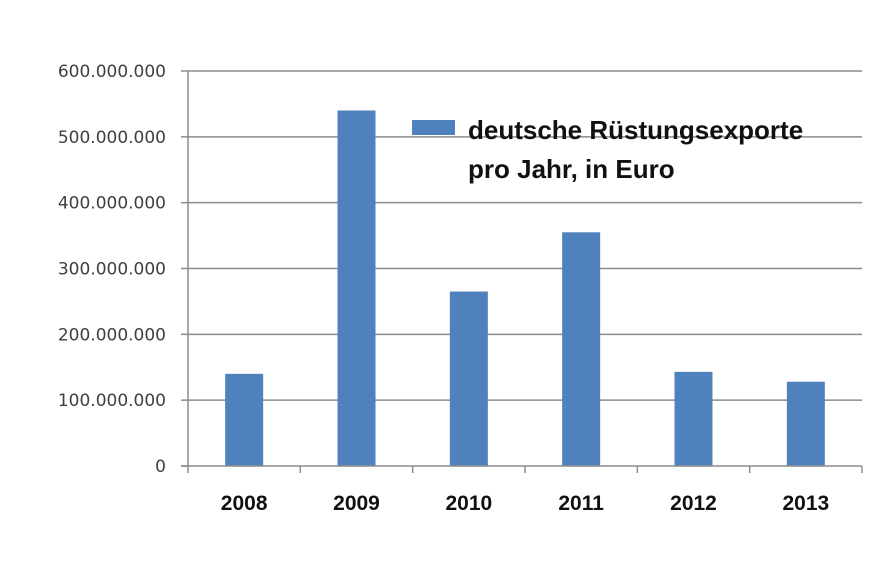  What do you see at coordinates (112, 270) in the screenshot?
I see `y-tick-label: 300.000.000` at bounding box center [112, 270].